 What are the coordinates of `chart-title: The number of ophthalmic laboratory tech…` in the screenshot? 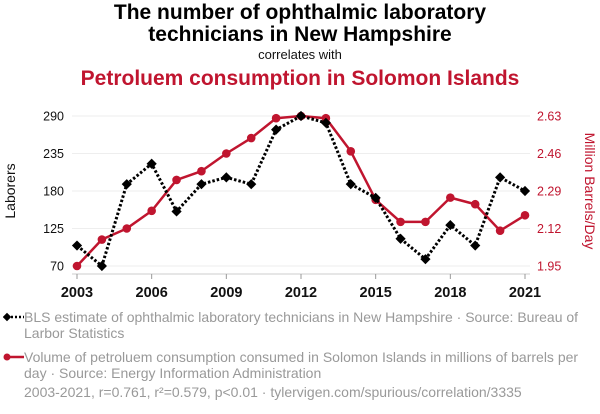 It's located at (300, 24).